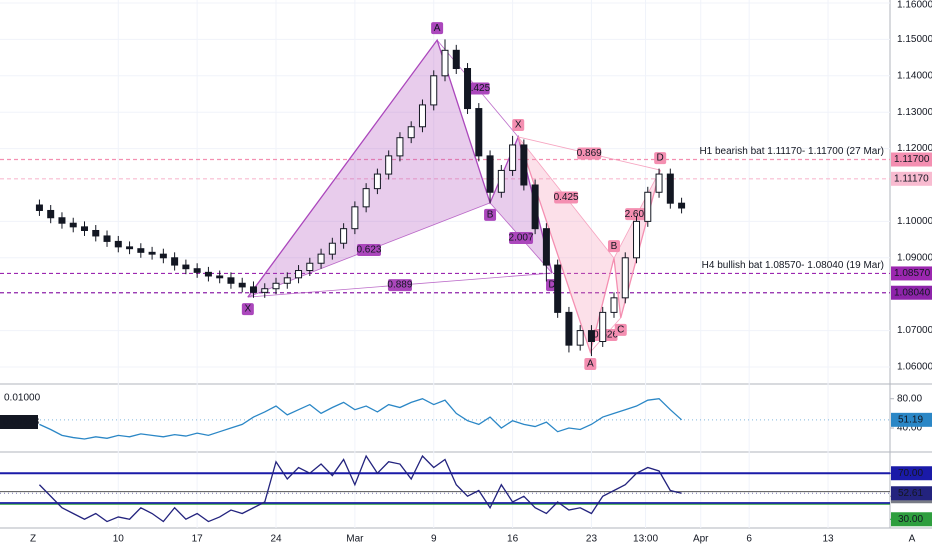 The width and height of the screenshot is (932, 550). What do you see at coordinates (911, 178) in the screenshot?
I see `price-label: 1.11170` at bounding box center [911, 178].